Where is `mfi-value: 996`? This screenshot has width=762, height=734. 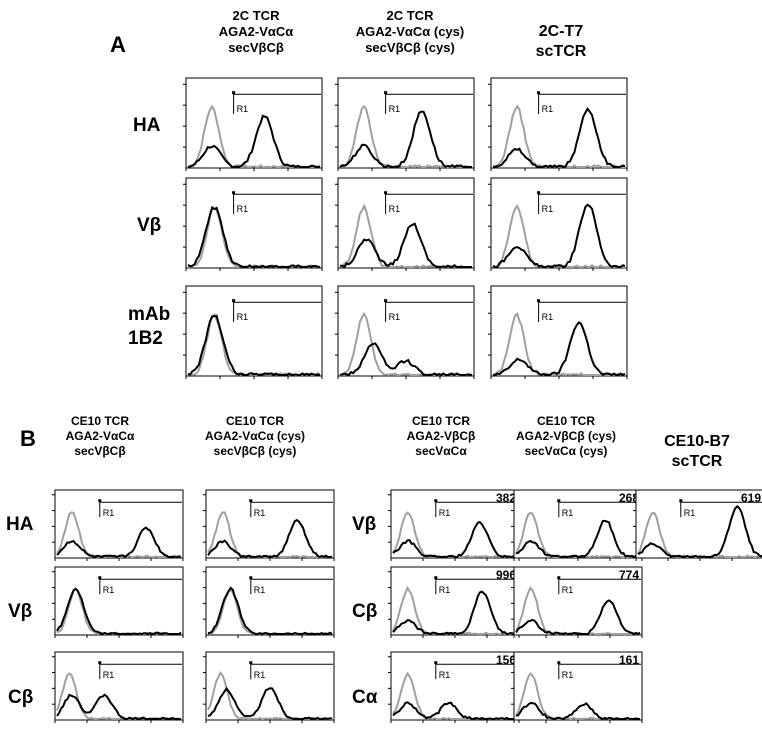 mfi-value: 996 is located at coordinates (506, 575).